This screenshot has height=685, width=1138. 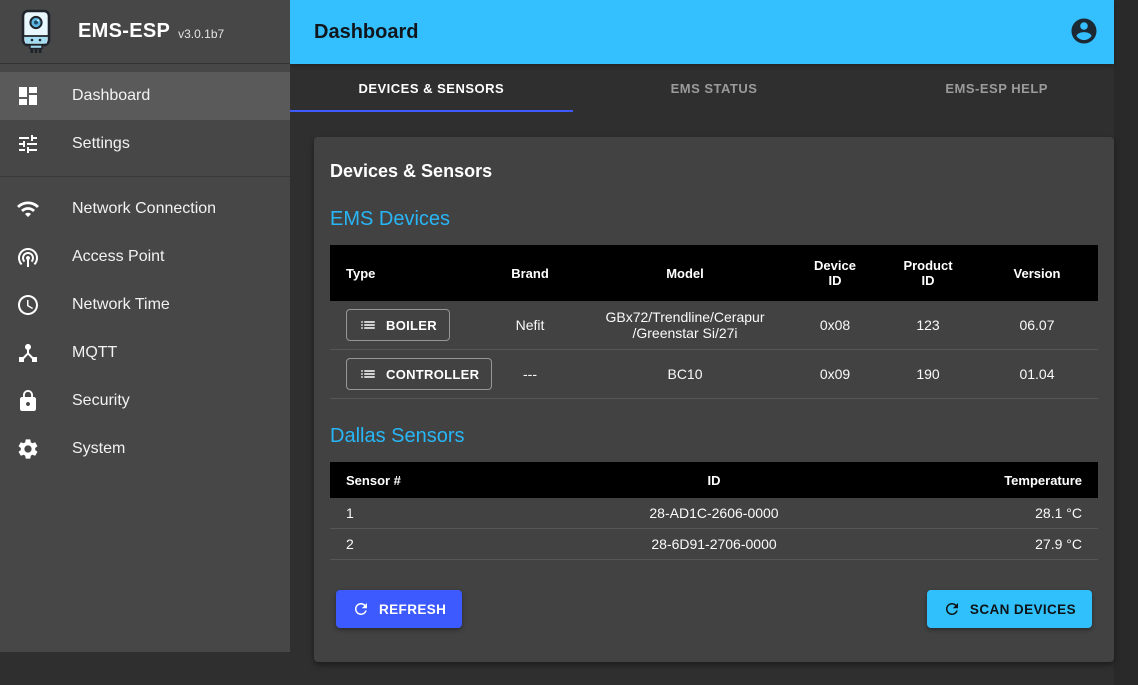 What do you see at coordinates (702, 32) in the screenshot?
I see `appbar: Dashboard` at bounding box center [702, 32].